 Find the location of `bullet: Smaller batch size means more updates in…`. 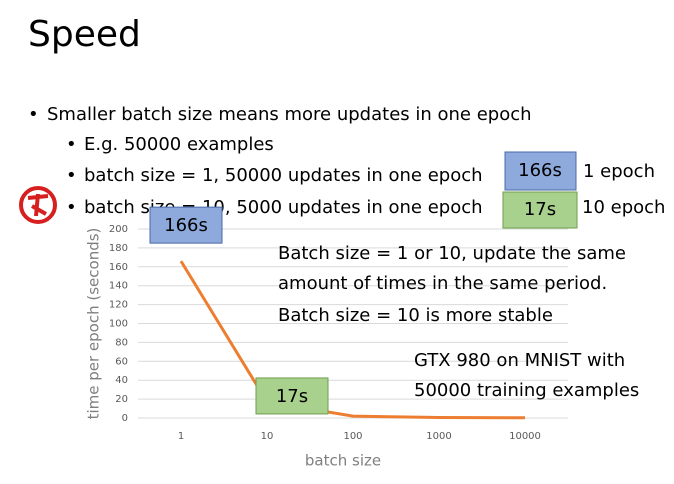

bullet: Smaller batch size means more updates in… is located at coordinates (289, 114).